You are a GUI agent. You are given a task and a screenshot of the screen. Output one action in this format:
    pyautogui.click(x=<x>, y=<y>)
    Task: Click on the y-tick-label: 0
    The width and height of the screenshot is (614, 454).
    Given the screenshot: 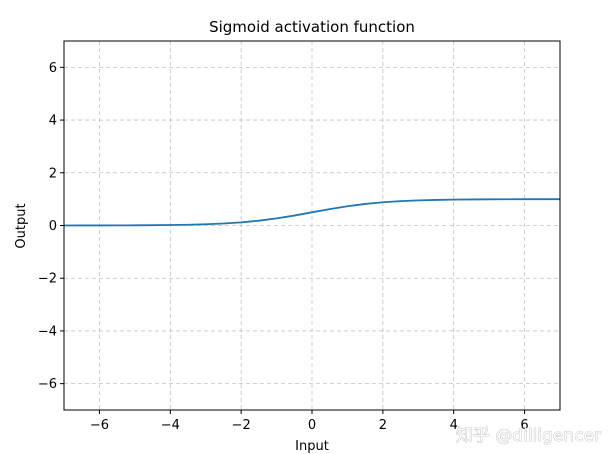 What is the action you would take?
    pyautogui.click(x=53, y=226)
    